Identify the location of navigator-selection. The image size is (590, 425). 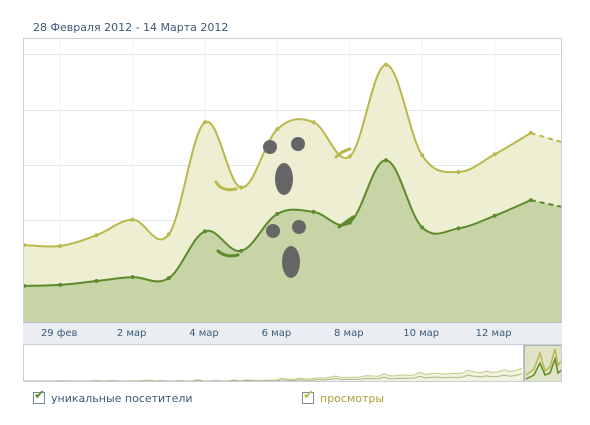
(542, 363).